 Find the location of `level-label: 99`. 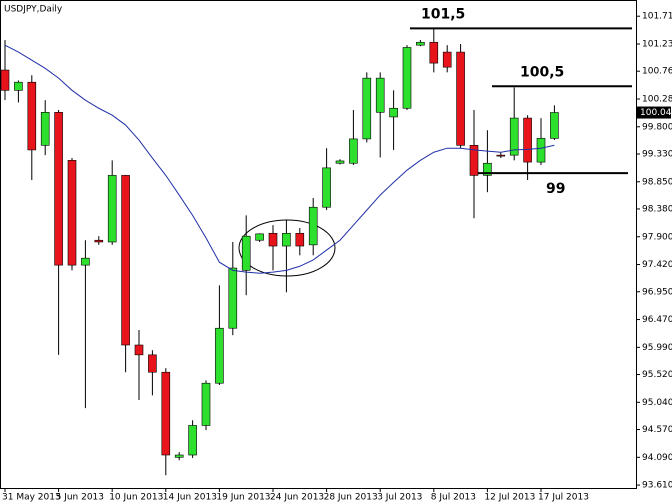

level-label: 99 is located at coordinates (555, 189).